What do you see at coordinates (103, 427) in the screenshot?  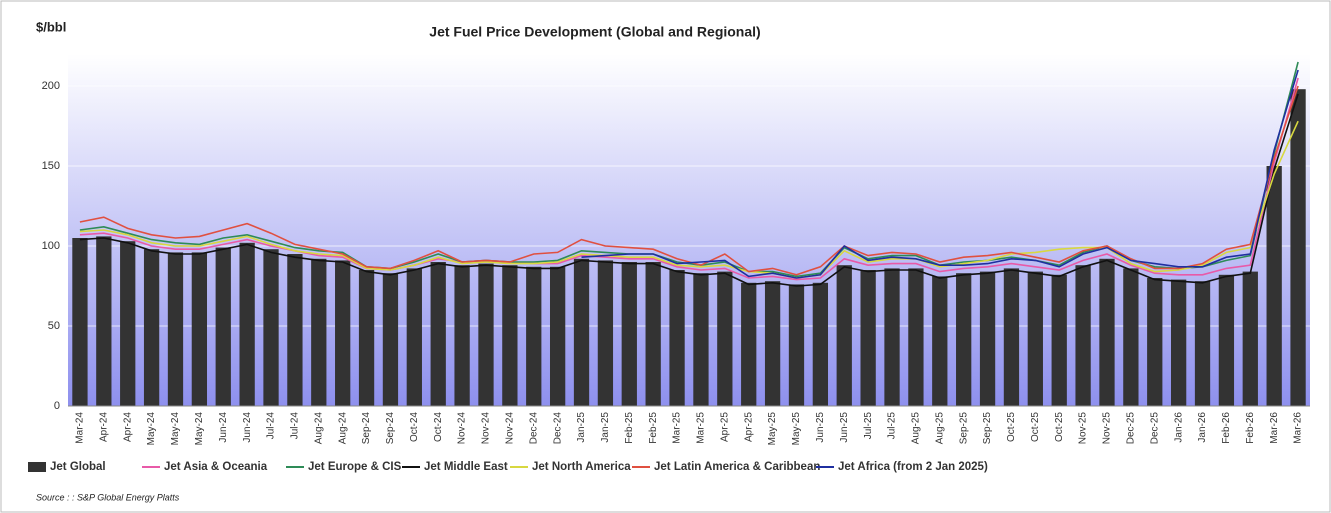 I see `x-tick-label: Apr-24` at bounding box center [103, 427].